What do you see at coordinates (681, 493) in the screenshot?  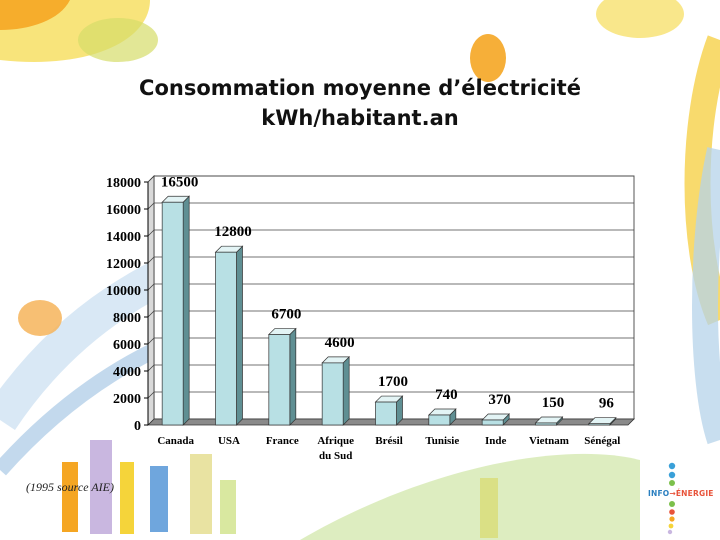 I see `logo-text: INFO→ÉNERGIE` at bounding box center [681, 493].